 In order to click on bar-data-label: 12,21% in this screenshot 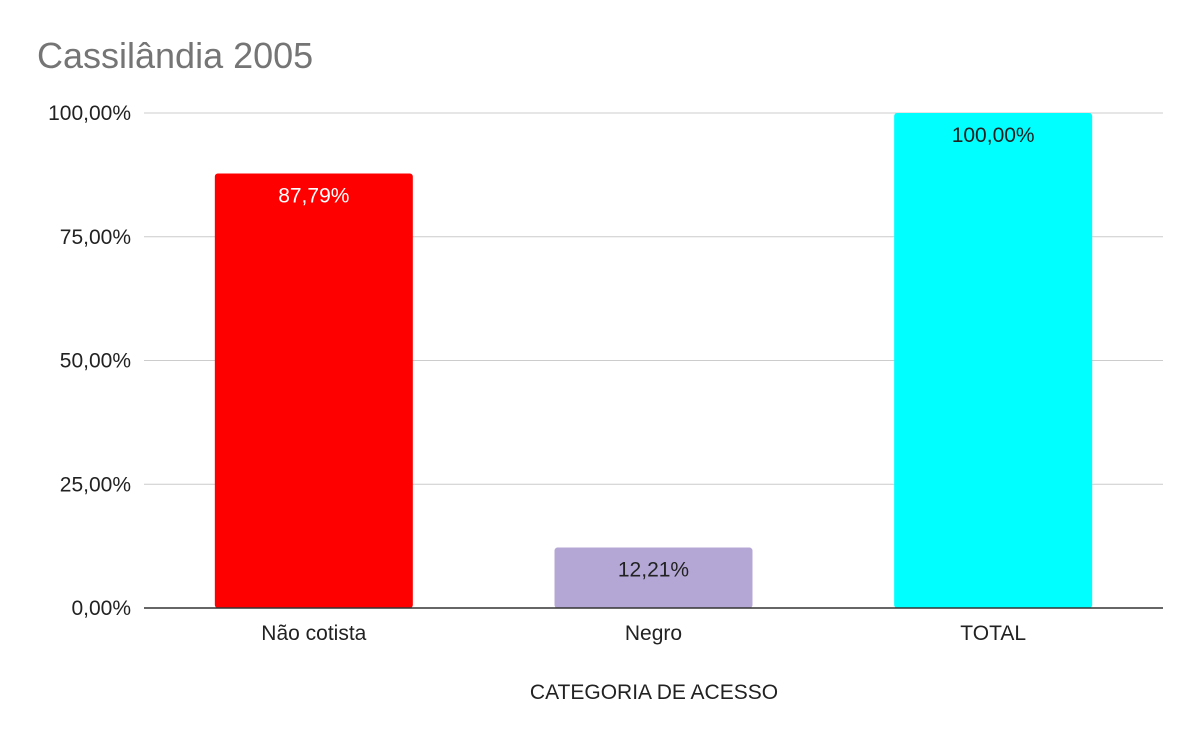, I will do `click(653, 570)`.